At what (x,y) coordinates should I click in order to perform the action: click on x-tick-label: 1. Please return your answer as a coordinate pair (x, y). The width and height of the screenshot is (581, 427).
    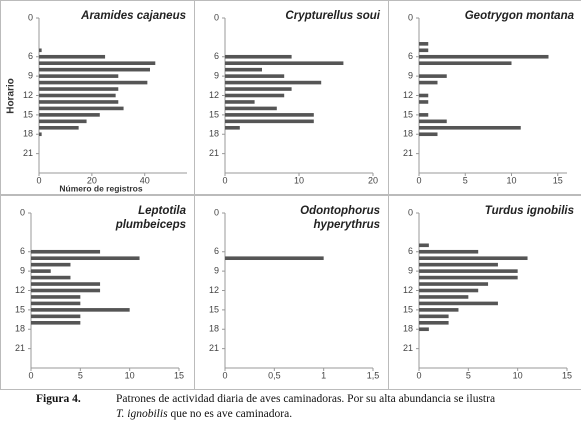
    Looking at the image, I should click on (323, 375).